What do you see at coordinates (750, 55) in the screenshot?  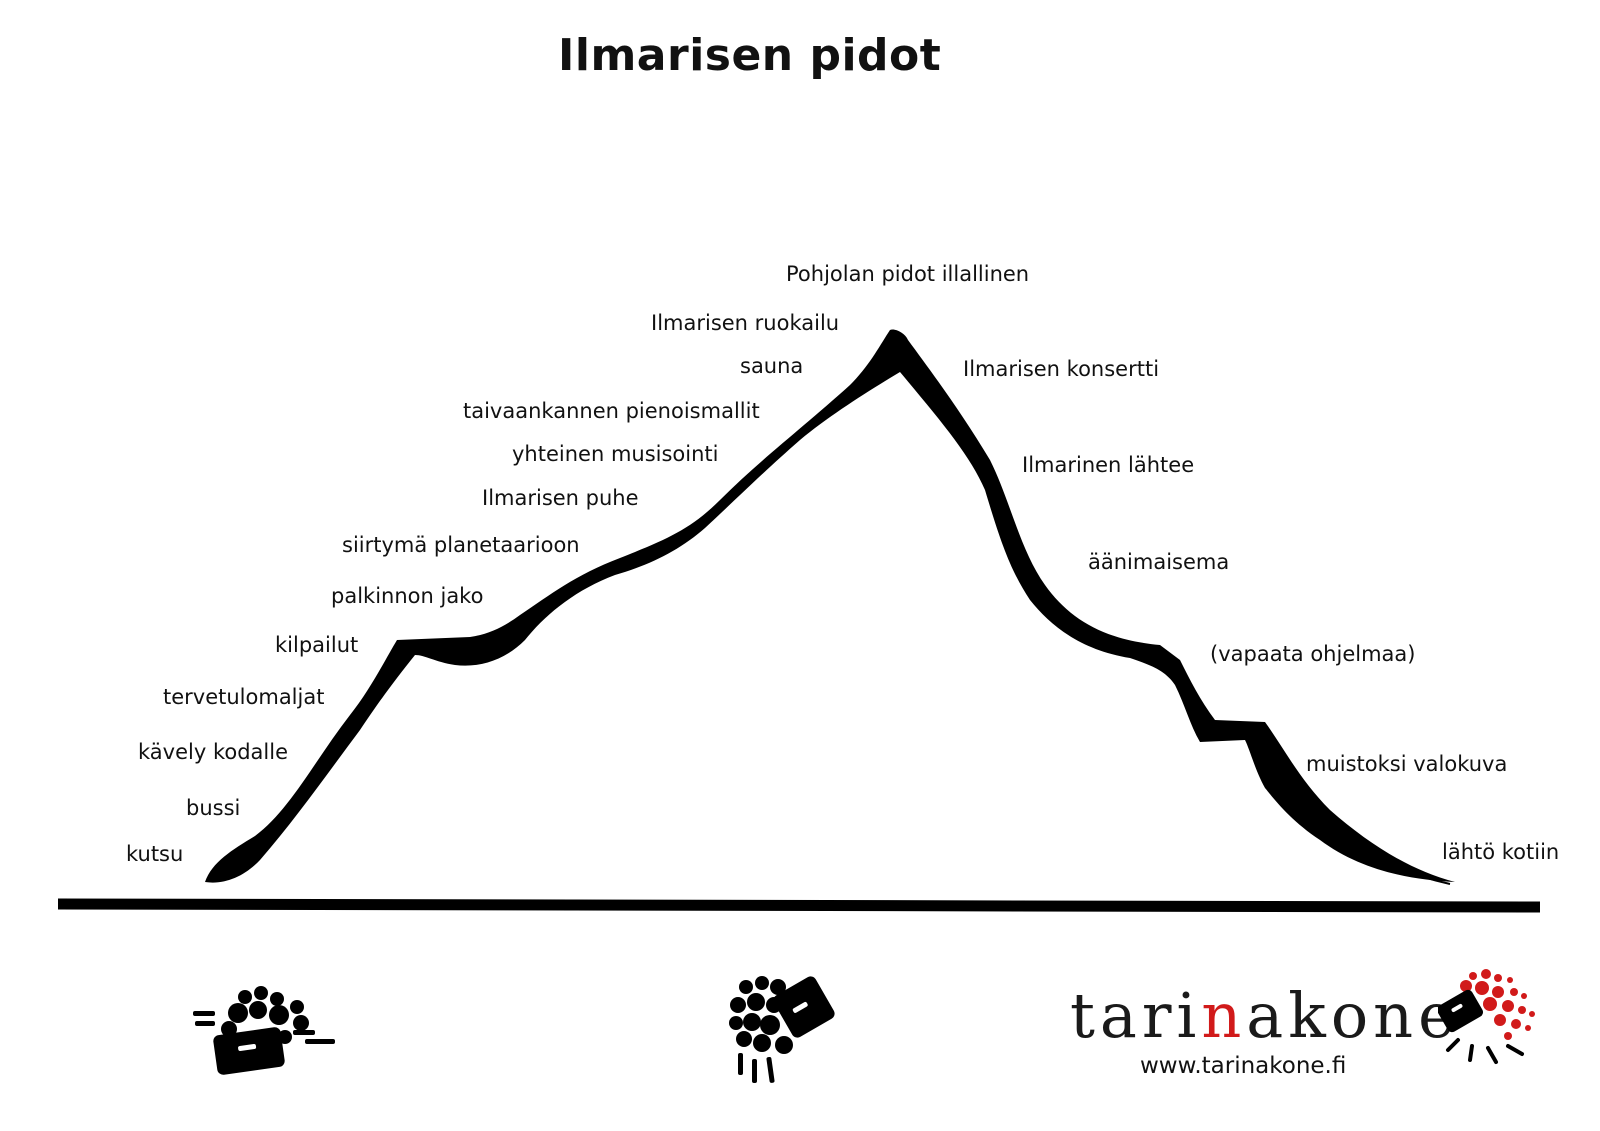 I see `diagram-title: Ilmarisen pidot` at bounding box center [750, 55].